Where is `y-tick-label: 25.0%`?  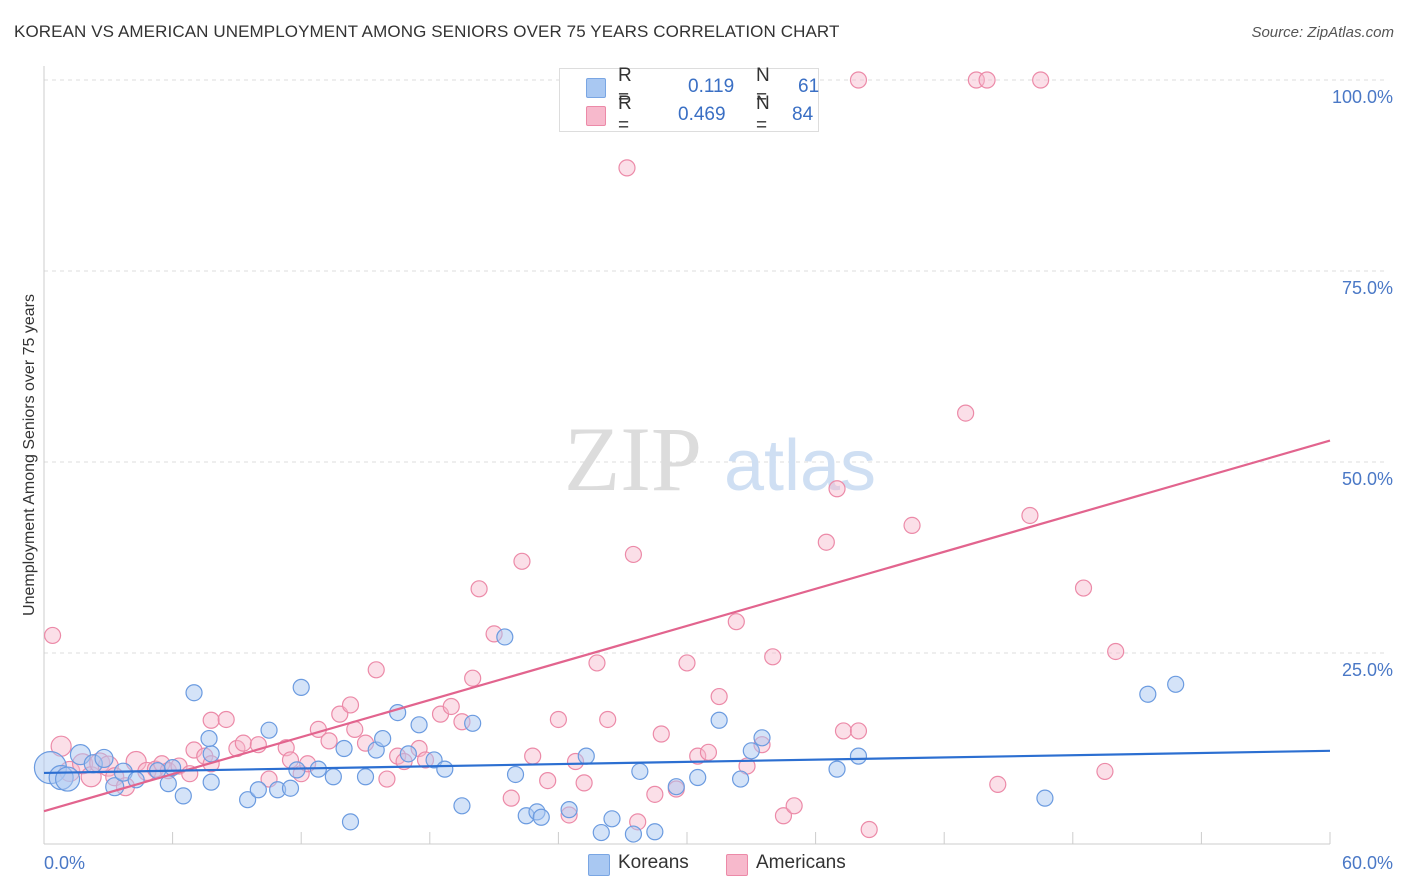
y-tick-label: 25.0% is located at coordinates (1367, 670).